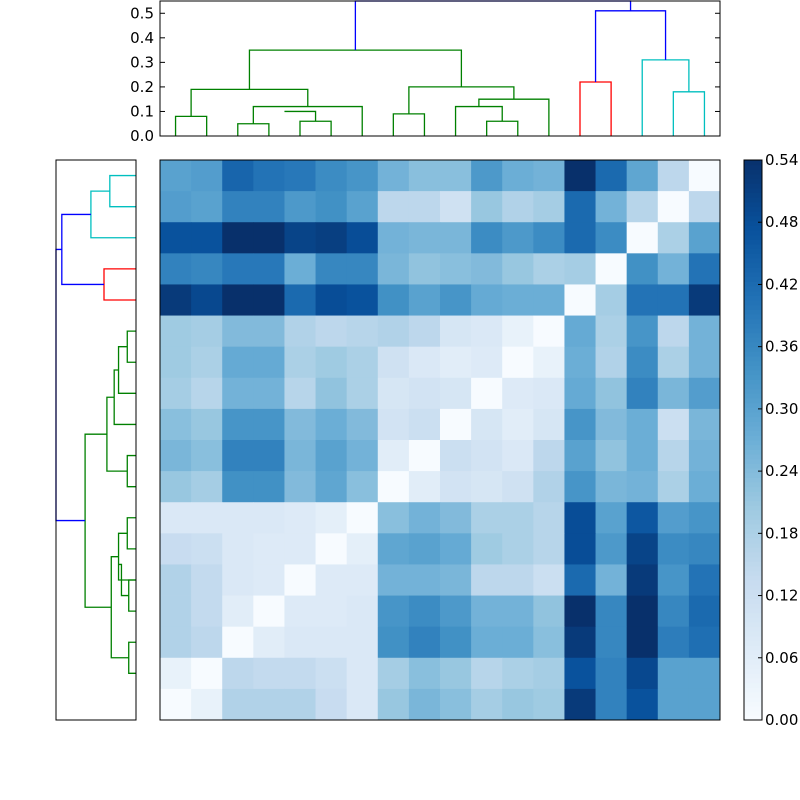 The height and width of the screenshot is (800, 800). Describe the element at coordinates (753, 440) in the screenshot. I see `colorbar-frame` at that location.